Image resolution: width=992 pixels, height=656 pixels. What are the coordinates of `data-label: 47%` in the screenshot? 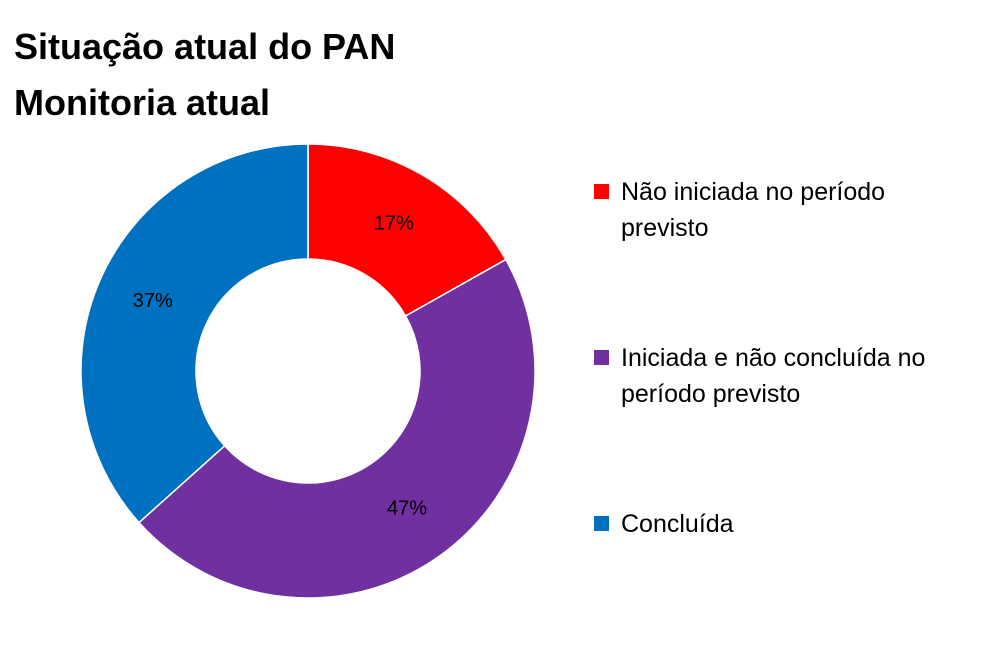 It's located at (407, 508).